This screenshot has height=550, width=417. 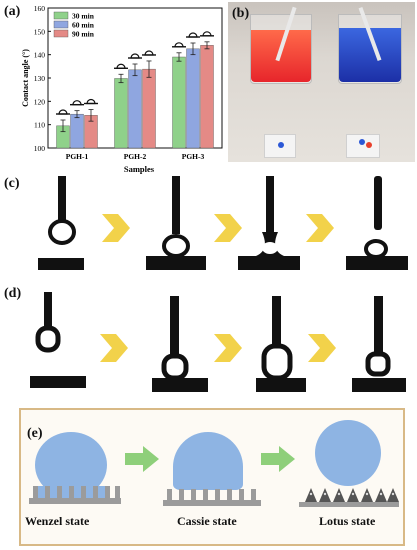 I want to click on lotus-droplet, so click(x=348, y=453).